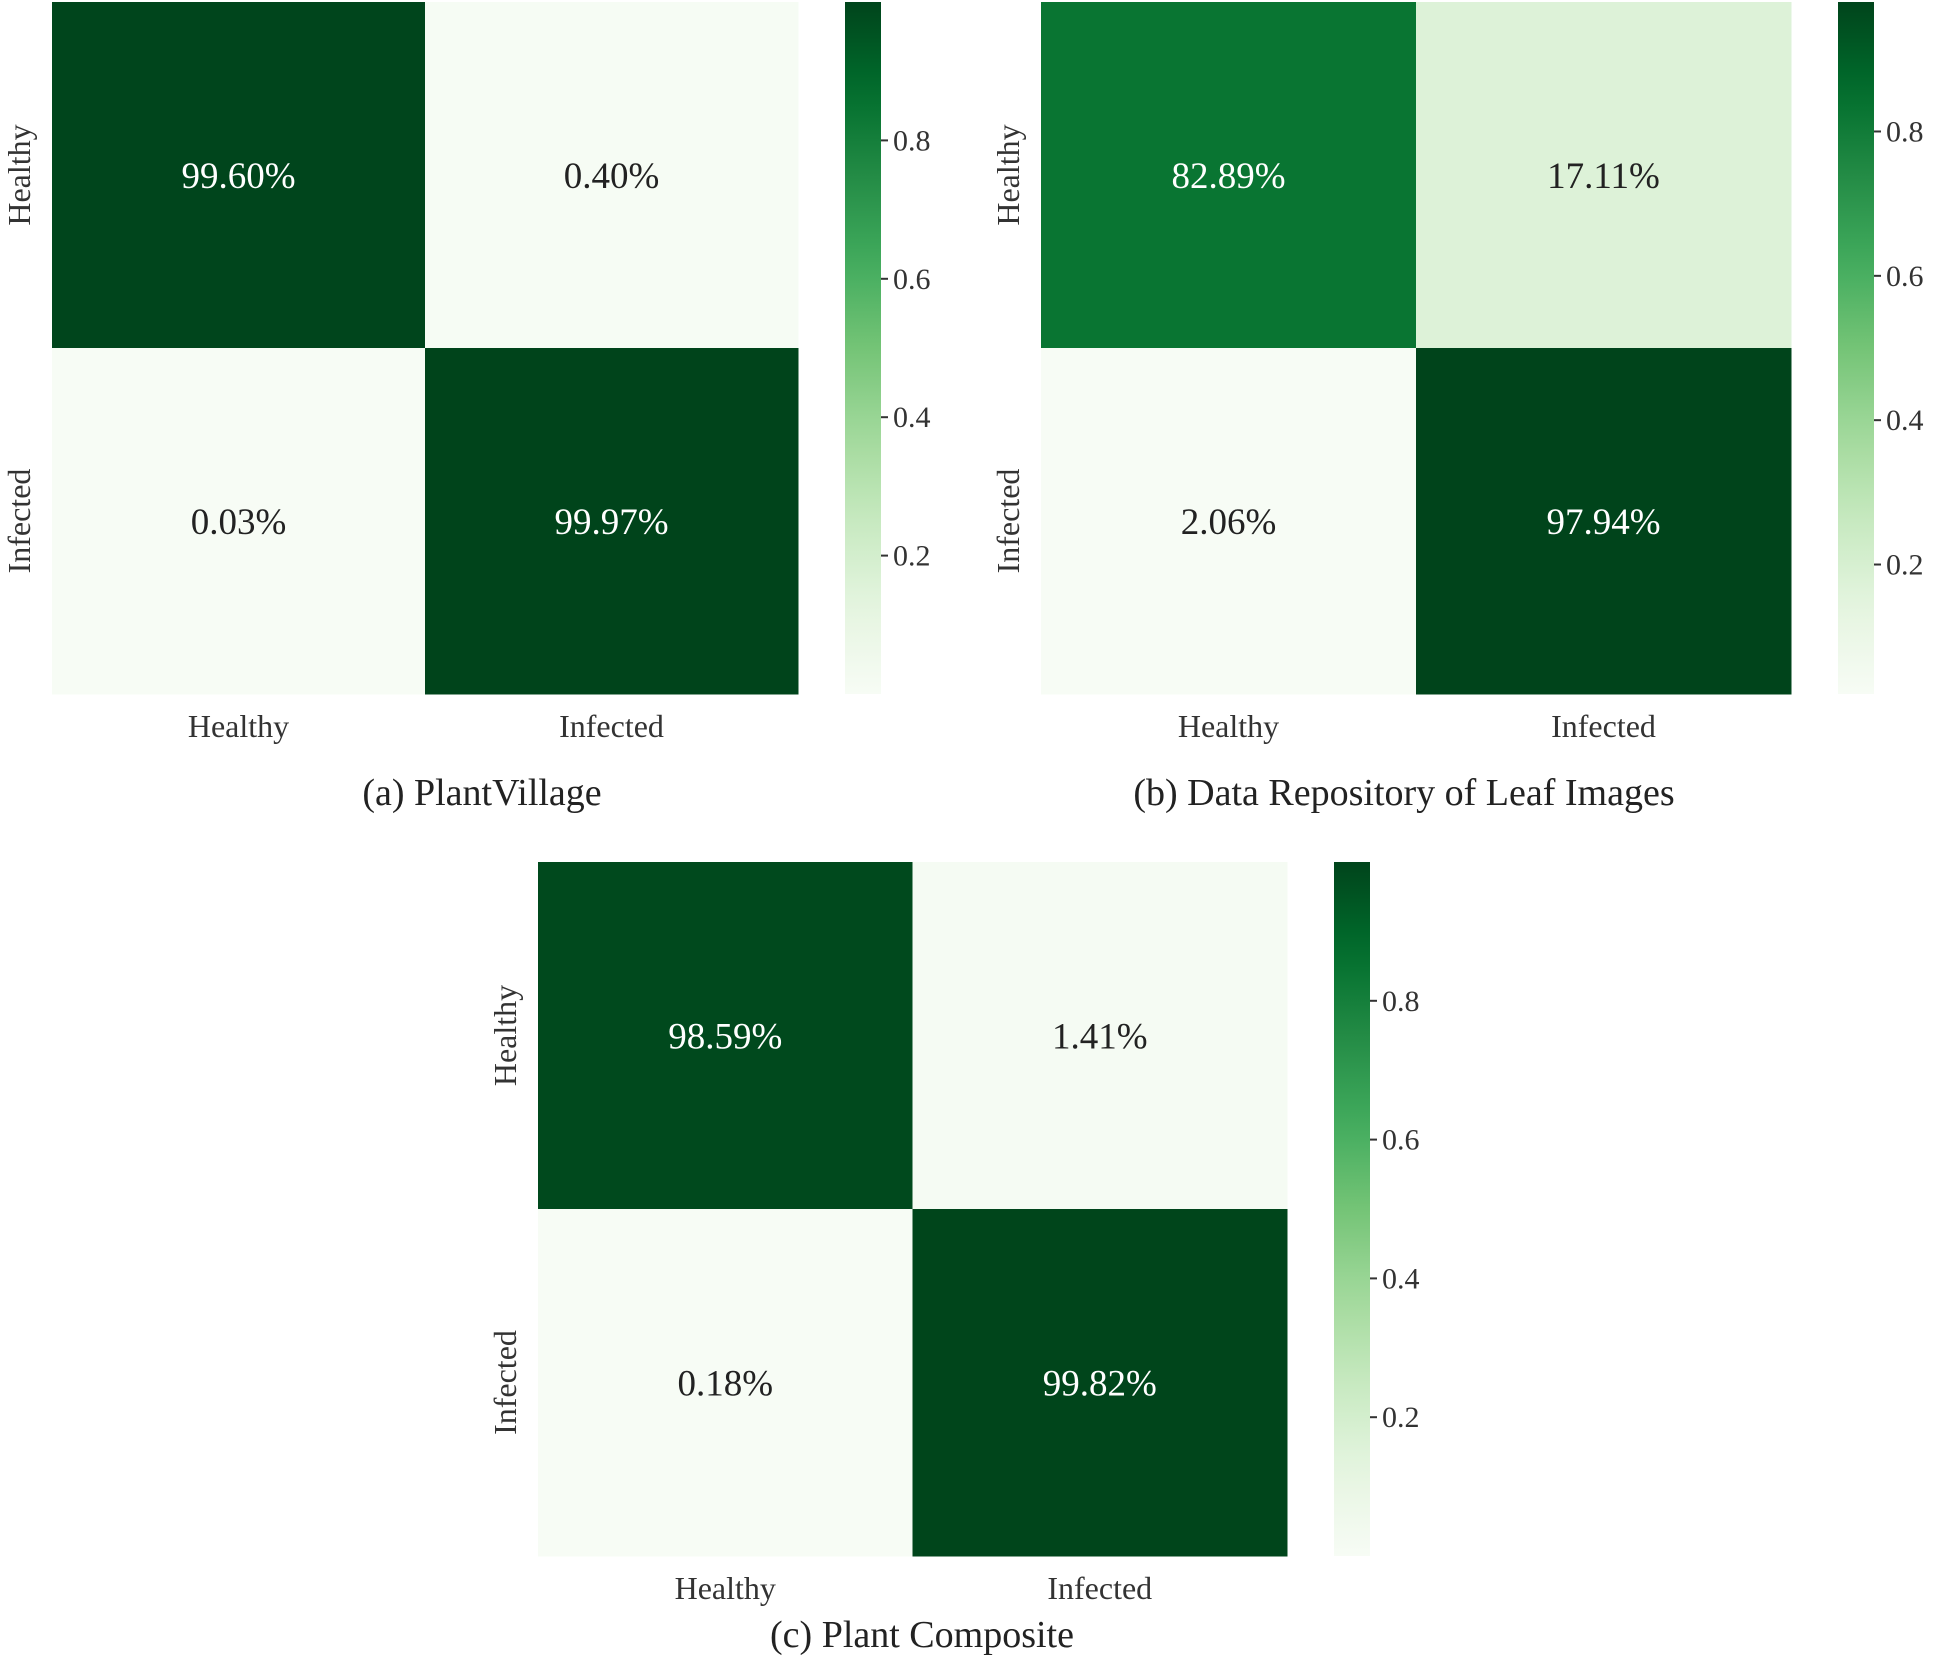  I want to click on cell-value-label: 99.82%, so click(1100, 1384).